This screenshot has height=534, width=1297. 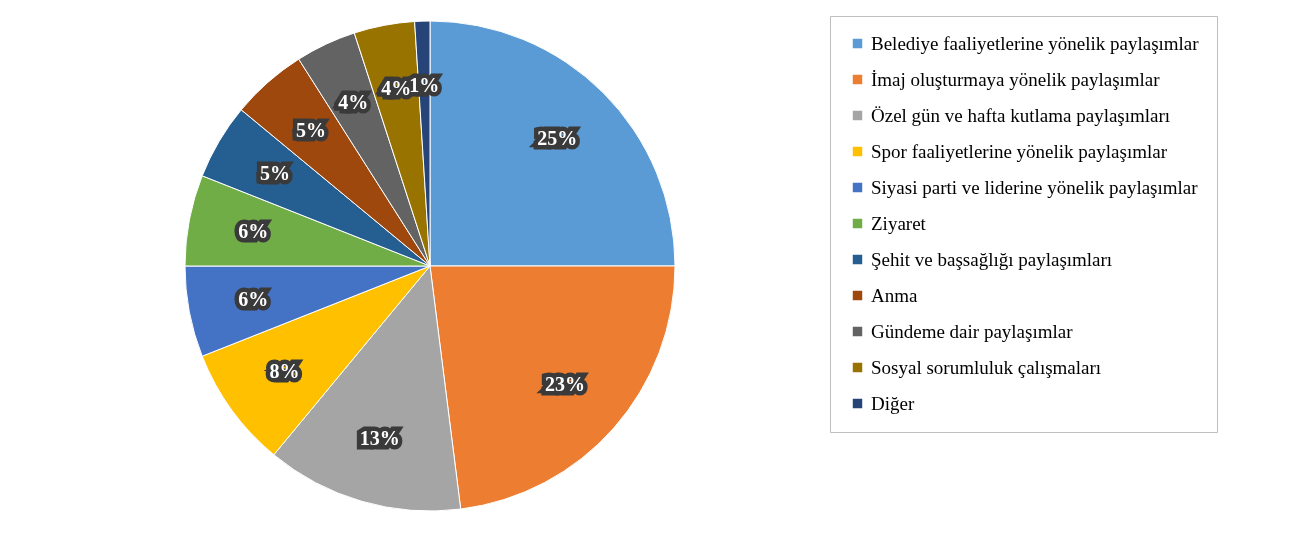 What do you see at coordinates (972, 331) in the screenshot?
I see `legend-label: Gündeme dair paylaşımlar` at bounding box center [972, 331].